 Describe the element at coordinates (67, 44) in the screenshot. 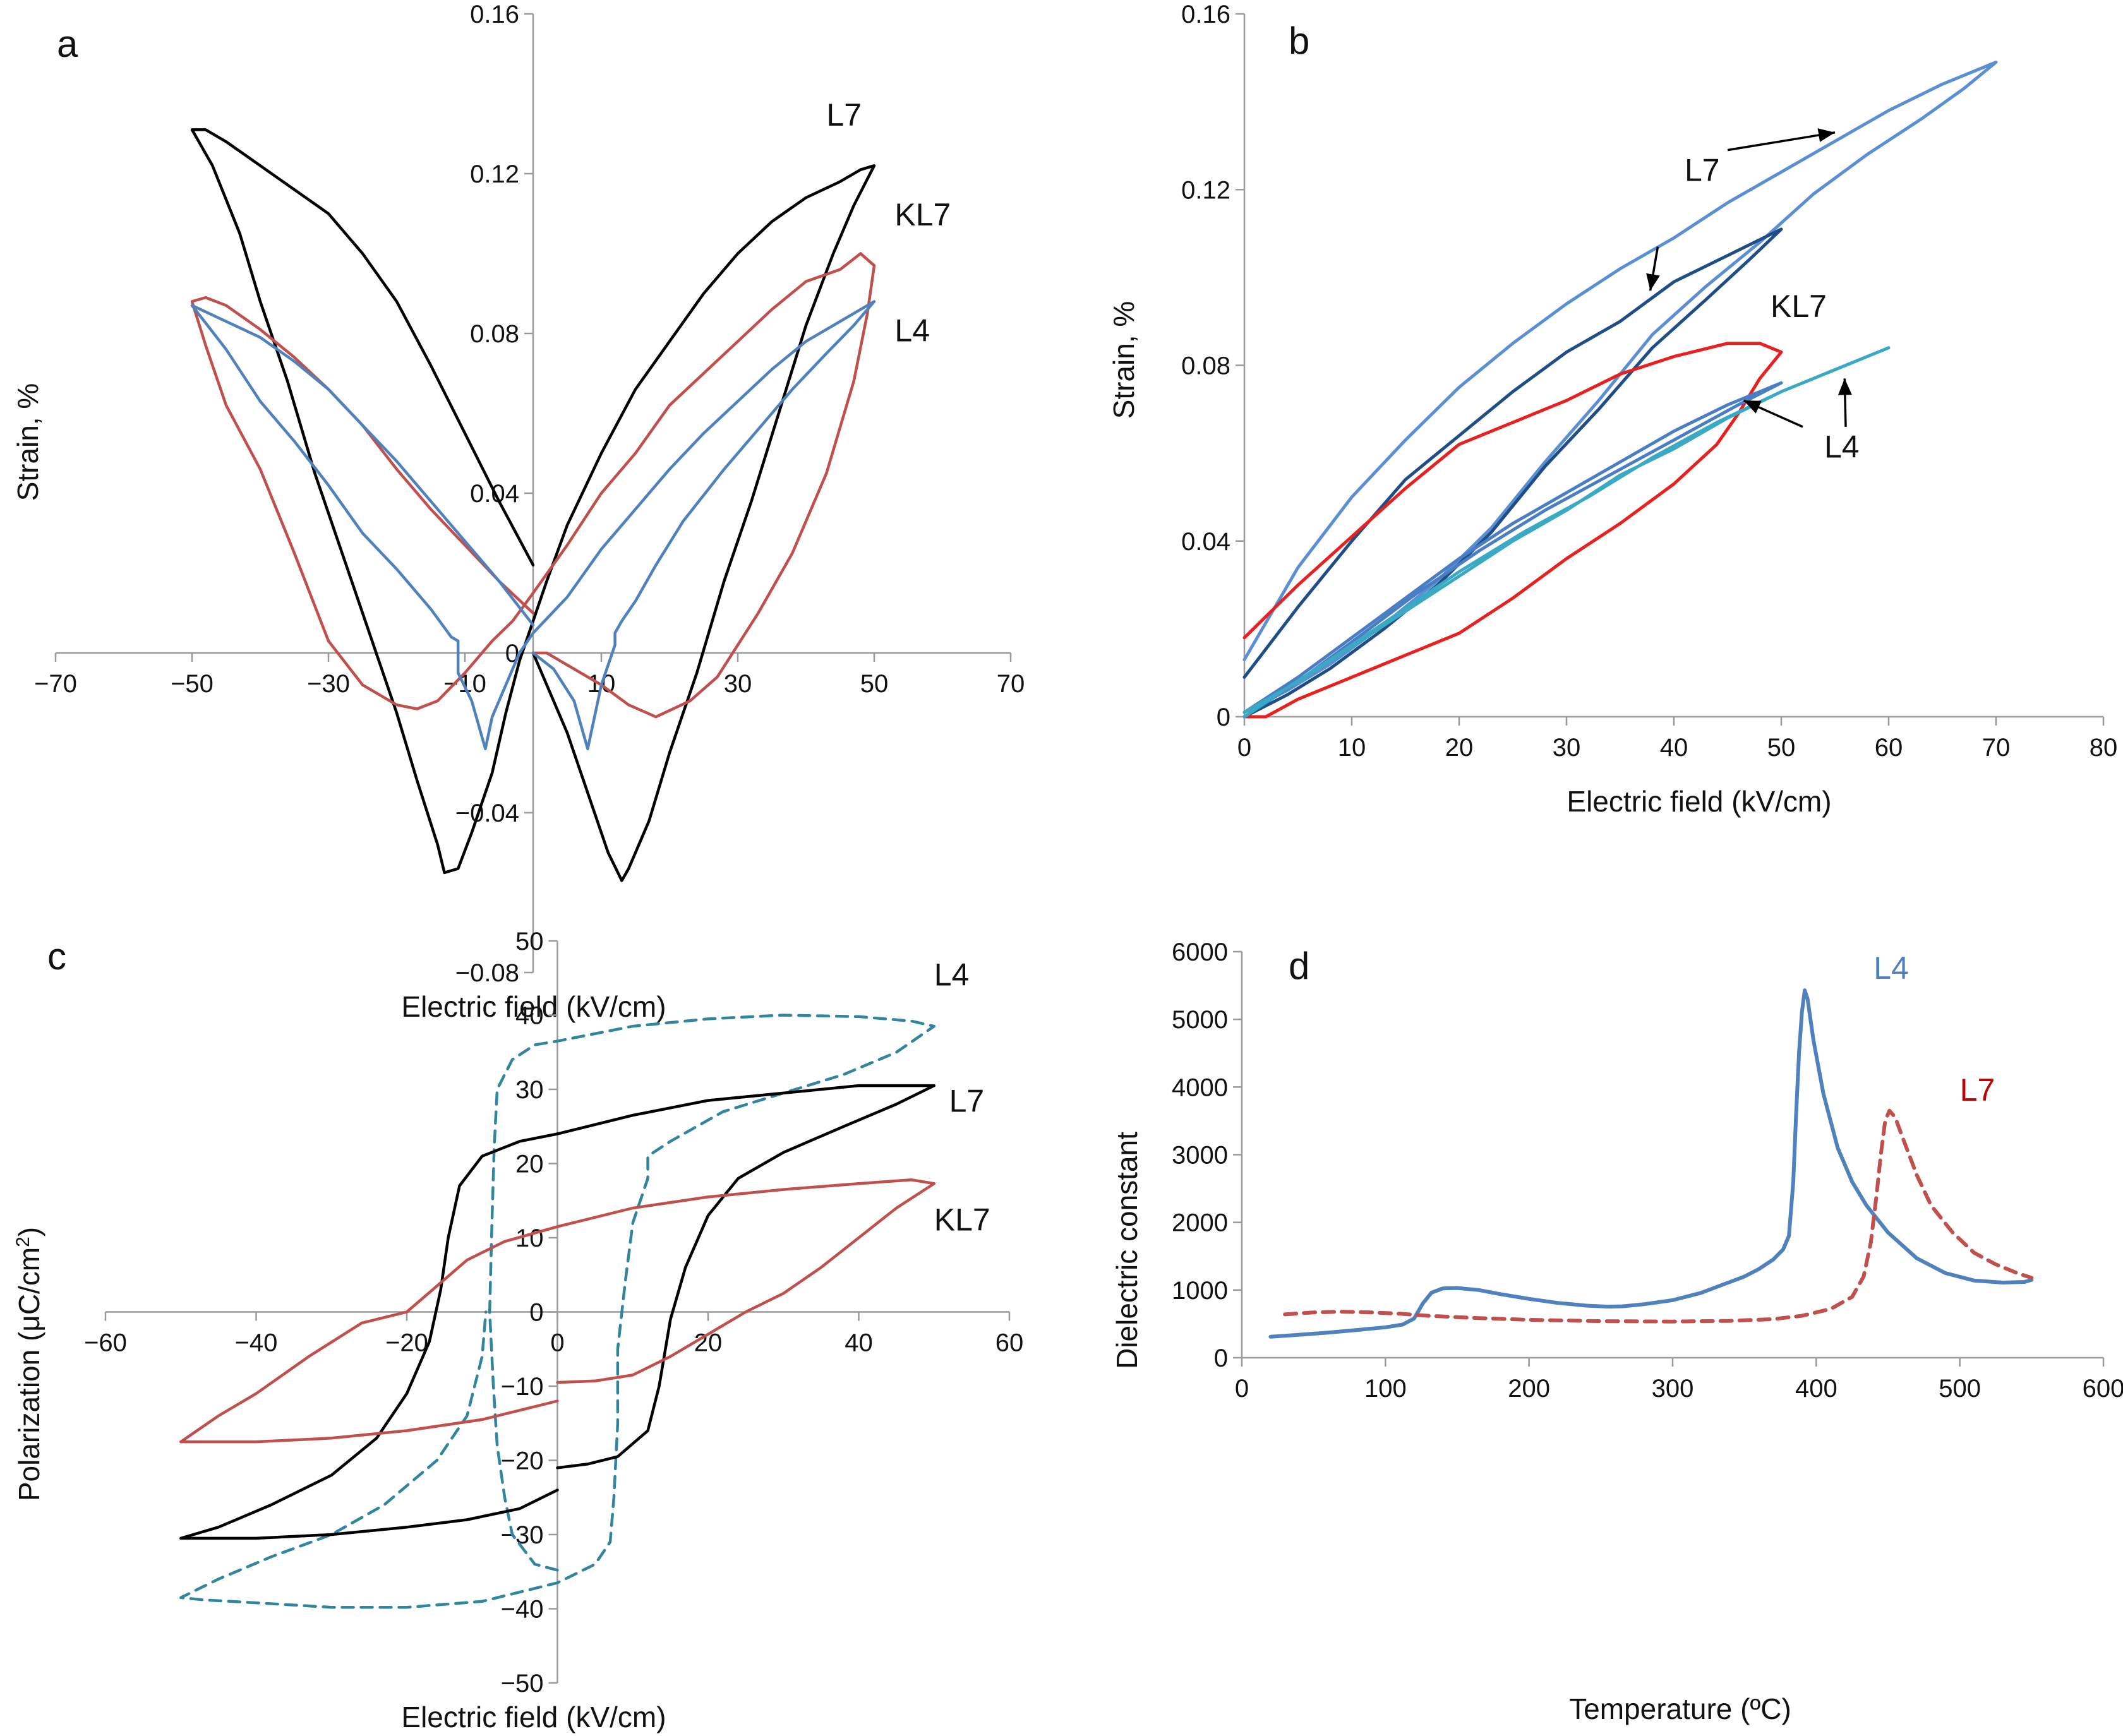

I see `panel-label: a` at that location.